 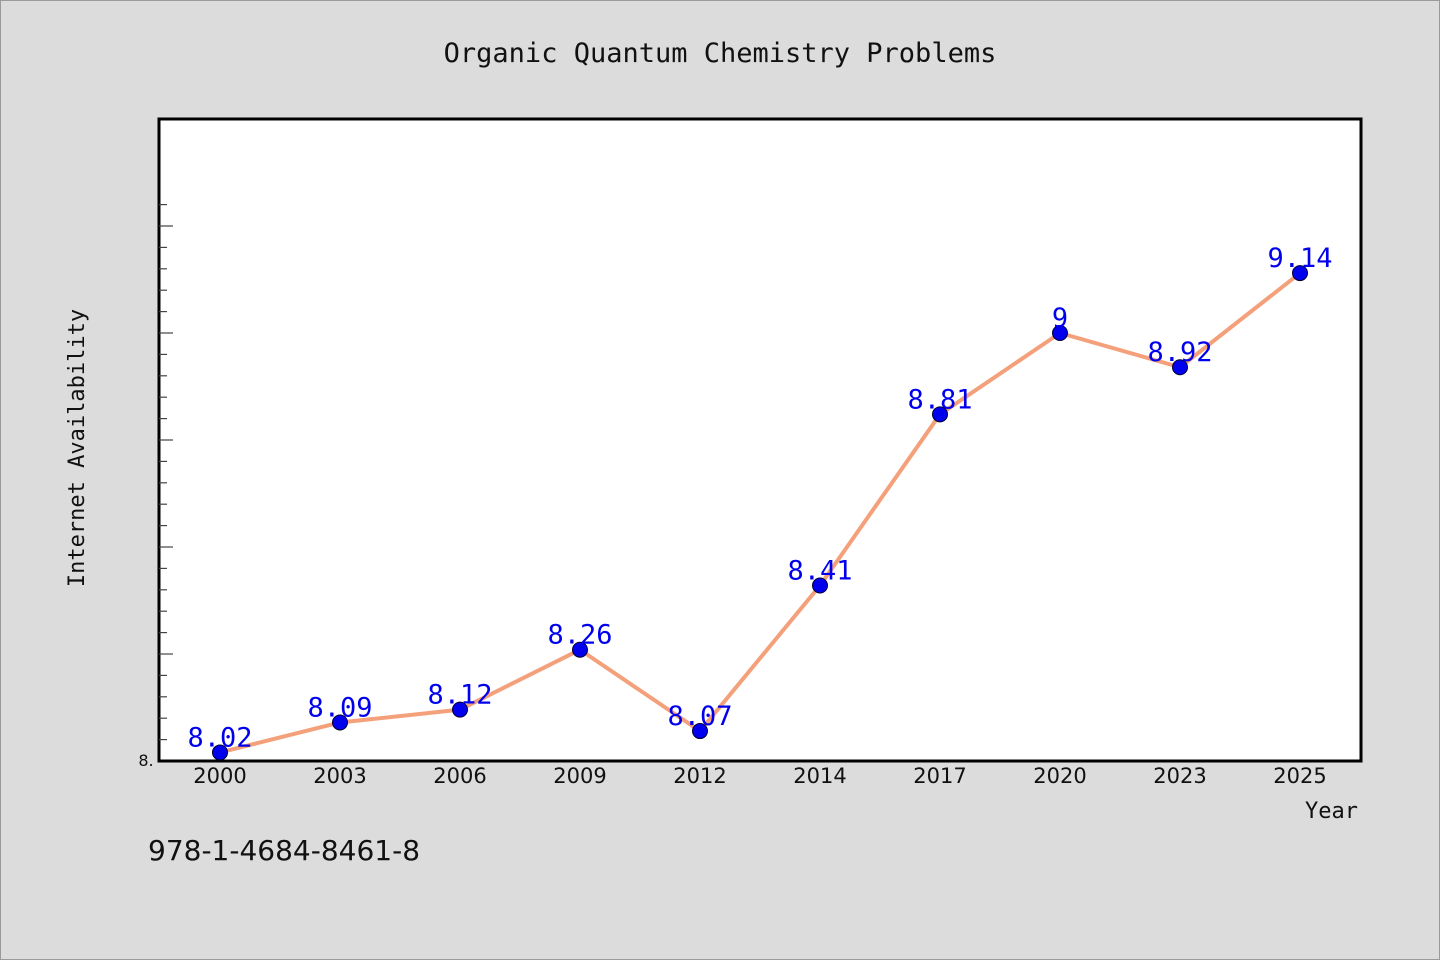 What do you see at coordinates (145, 760) in the screenshot?
I see `y-tick-label: 8.` at bounding box center [145, 760].